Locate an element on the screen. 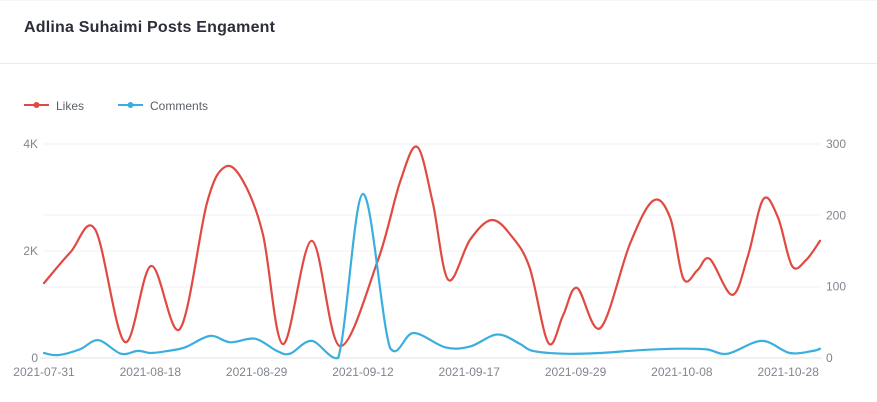  right-axis-tick: 200 is located at coordinates (836, 215).